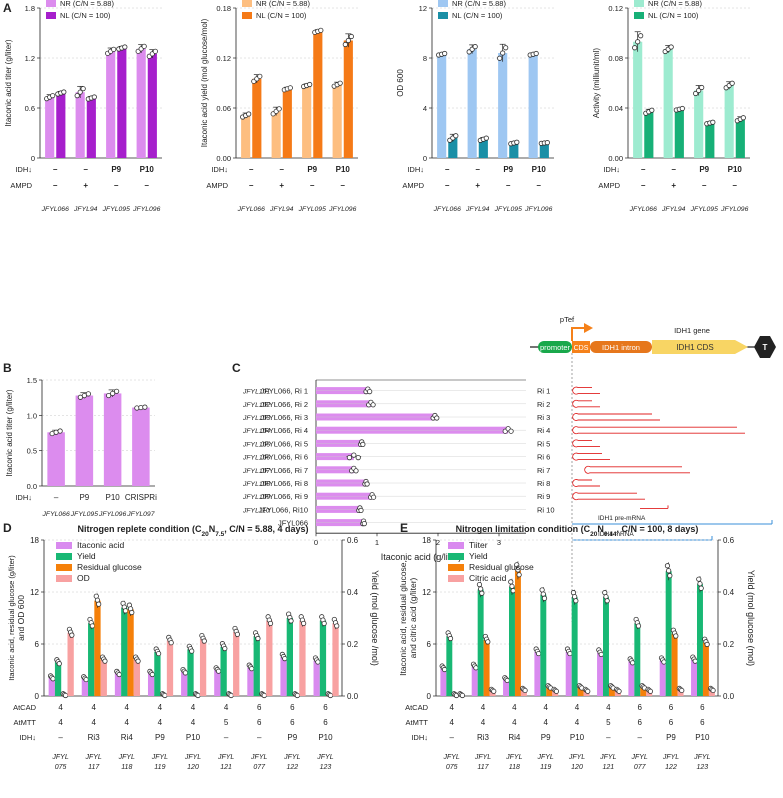 This screenshot has width=783, height=798. I want to click on row-value: Ri3, so click(94, 737).